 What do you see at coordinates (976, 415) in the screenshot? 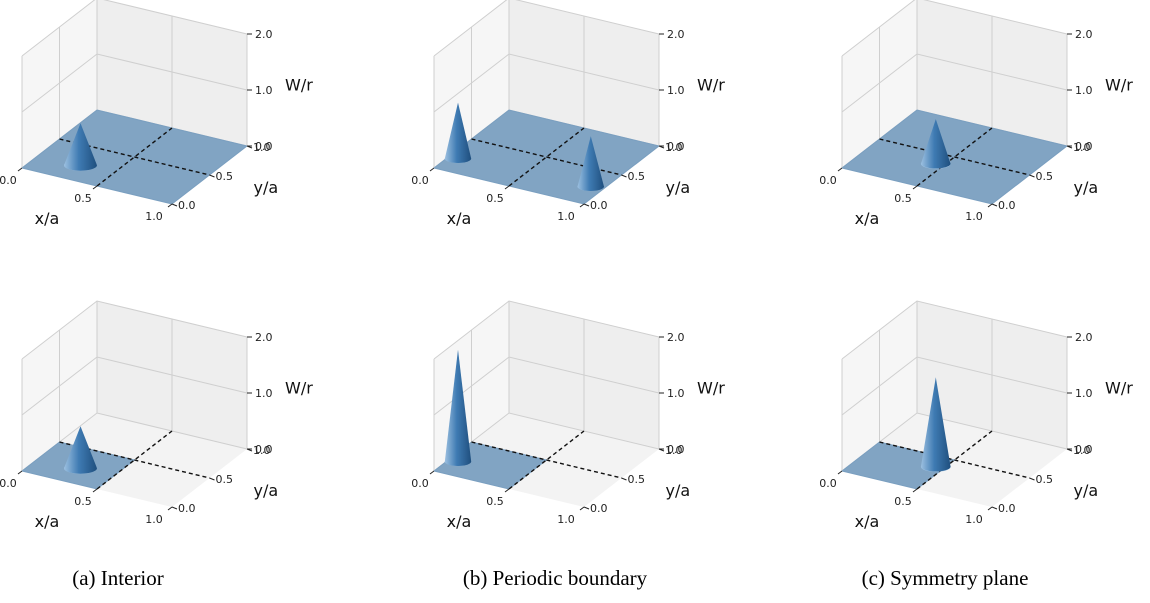
I see `panel-1-2: 0.00.51.0x/a0.00.51.0y/a0.01.02.0W/r` at bounding box center [976, 415].